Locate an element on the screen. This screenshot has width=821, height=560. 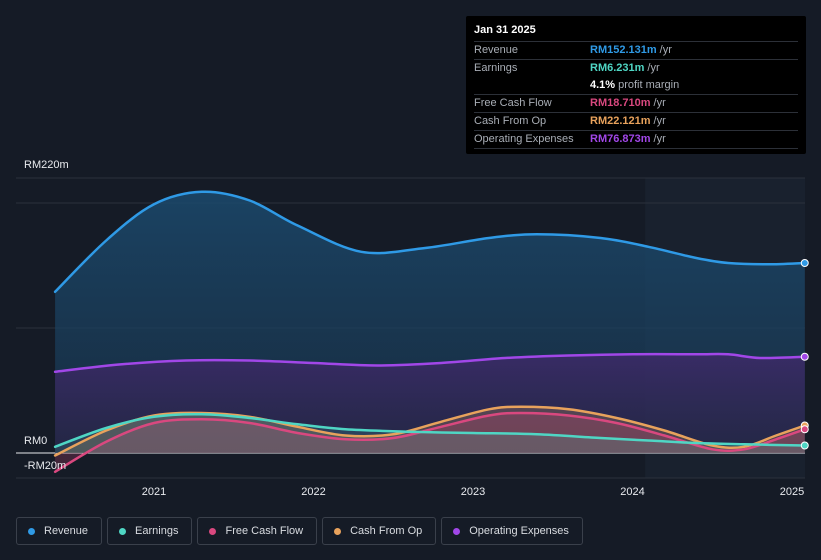
x-tick-label: 2025 is located at coordinates (792, 492).